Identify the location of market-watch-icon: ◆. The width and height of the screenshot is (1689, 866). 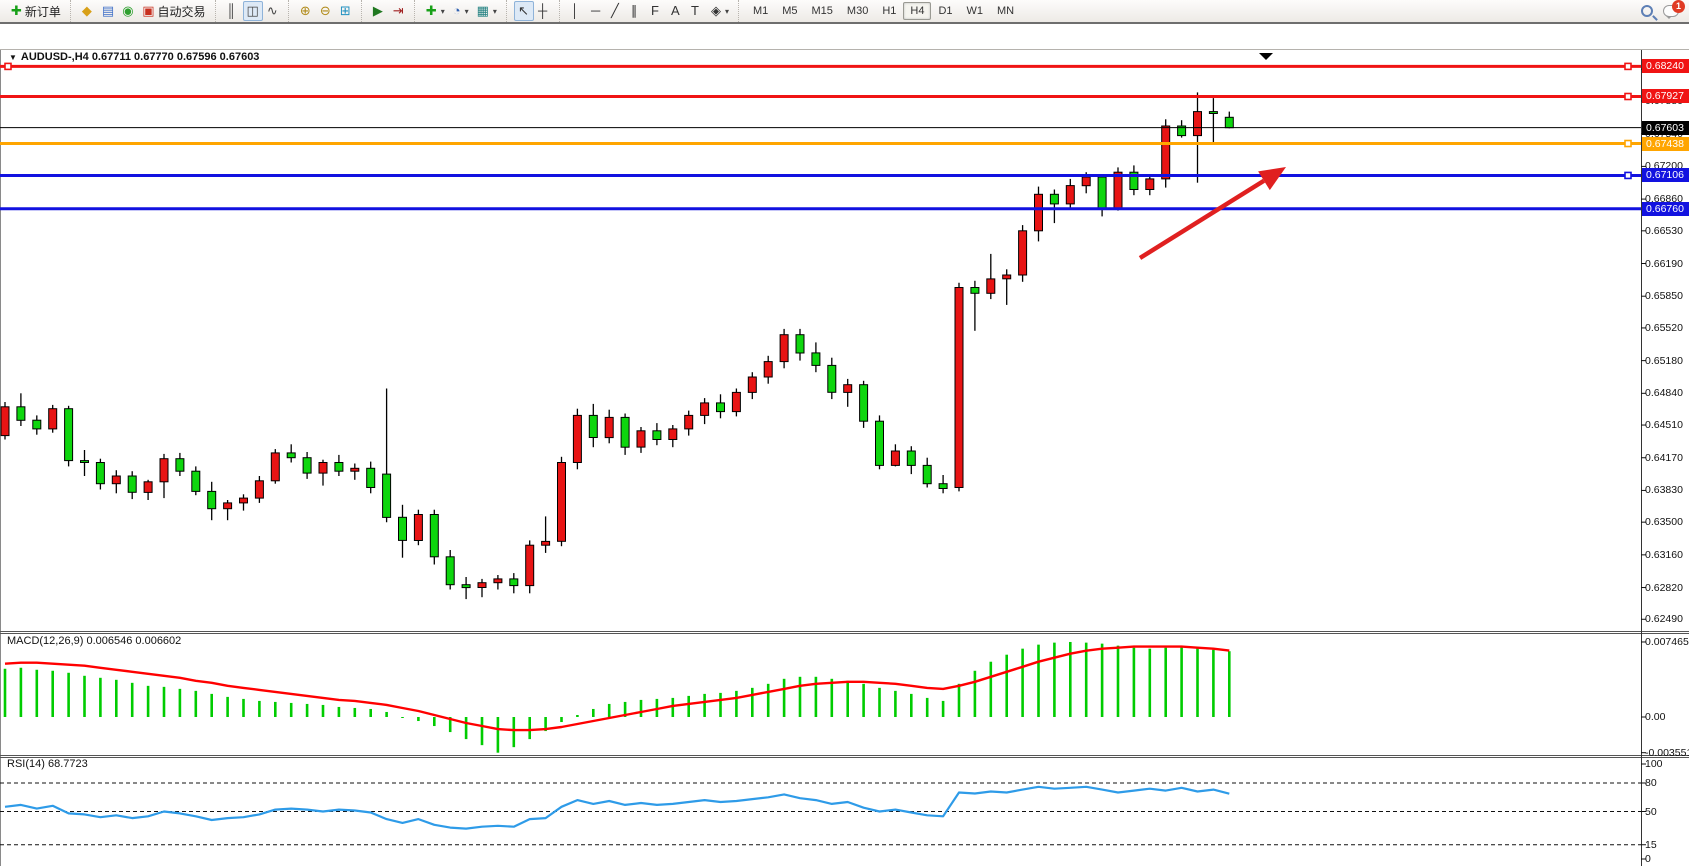
(88, 11).